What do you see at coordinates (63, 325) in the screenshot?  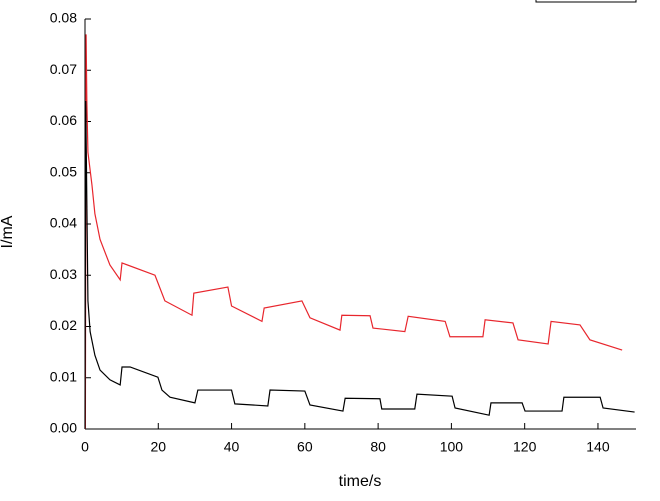 I see `y-tick-label: 0.02` at bounding box center [63, 325].